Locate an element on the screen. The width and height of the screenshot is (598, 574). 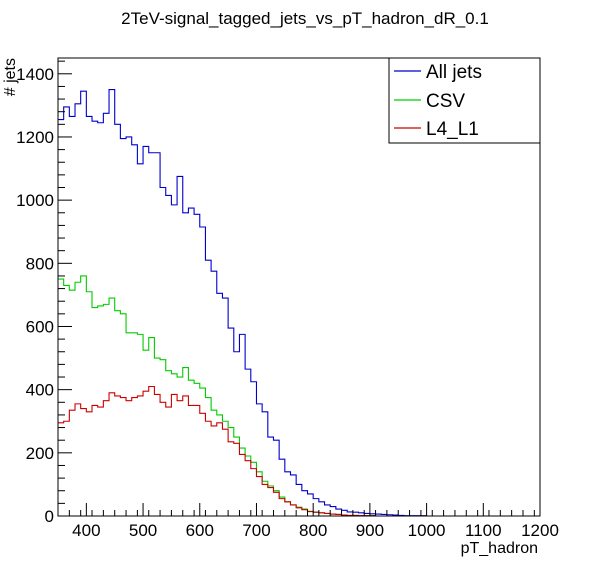
y-tick-label-1400: 1400 is located at coordinates (35, 74).